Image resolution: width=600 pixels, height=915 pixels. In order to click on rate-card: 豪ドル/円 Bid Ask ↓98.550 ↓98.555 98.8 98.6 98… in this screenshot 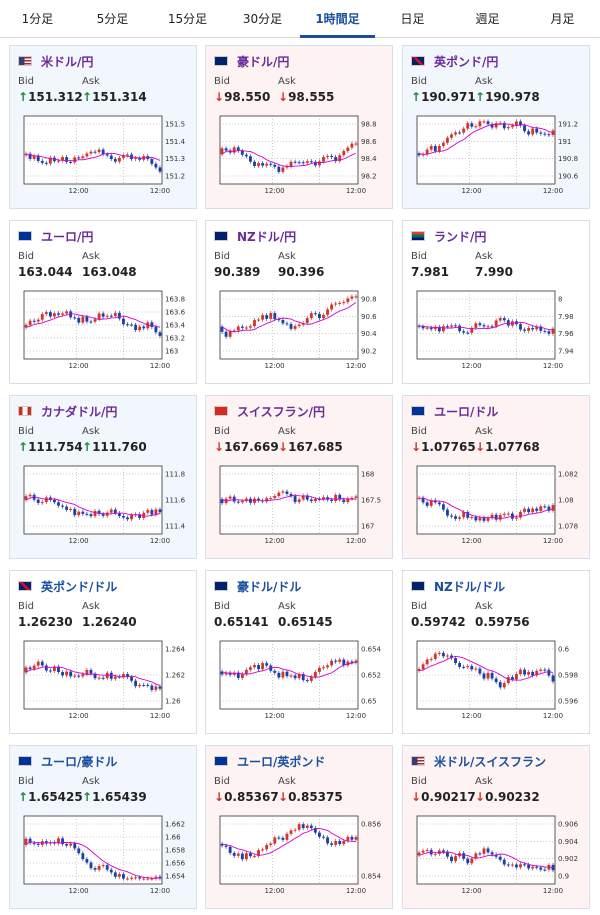, I will do `click(299, 127)`.